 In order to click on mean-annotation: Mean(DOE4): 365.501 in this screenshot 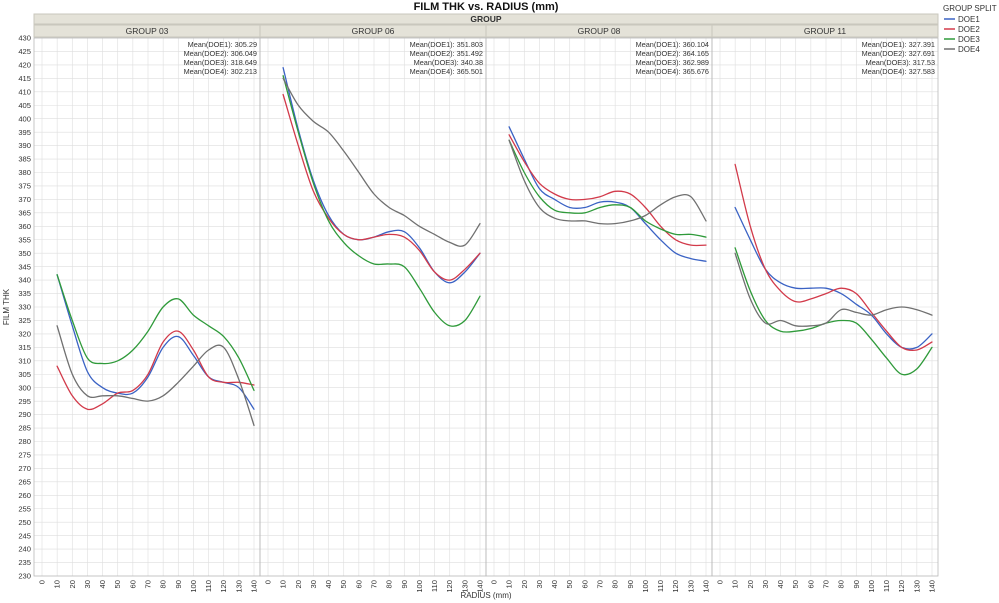, I will do `click(446, 71)`.